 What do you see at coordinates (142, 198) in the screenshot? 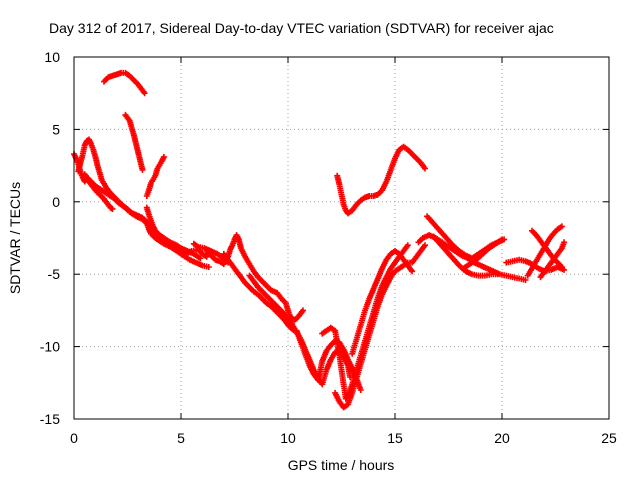
I see `series-arc-b` at bounding box center [142, 198].